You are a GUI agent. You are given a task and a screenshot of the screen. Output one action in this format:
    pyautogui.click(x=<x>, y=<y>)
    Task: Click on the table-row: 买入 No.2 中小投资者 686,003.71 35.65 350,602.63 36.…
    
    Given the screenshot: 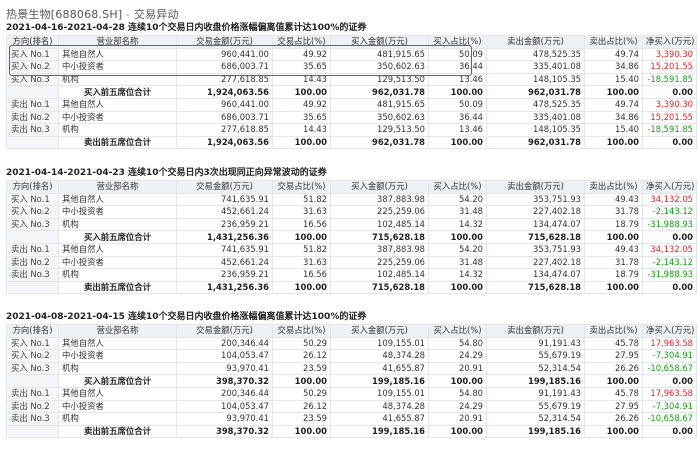 What is the action you would take?
    pyautogui.click(x=351, y=67)
    